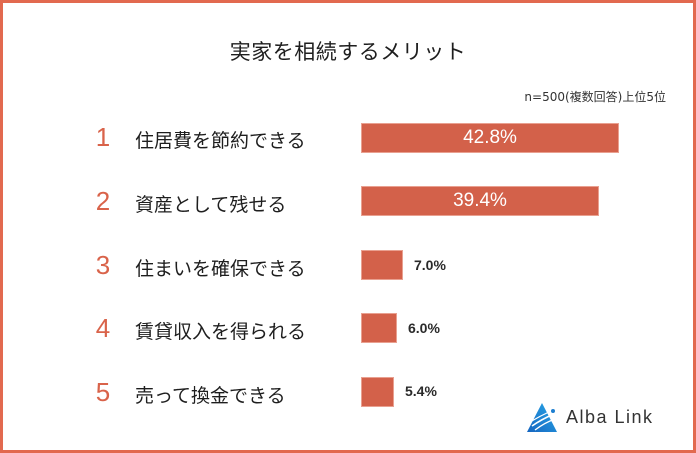 This screenshot has height=453, width=696. Describe the element at coordinates (610, 417) in the screenshot. I see `logo-text: Alba Link` at that location.